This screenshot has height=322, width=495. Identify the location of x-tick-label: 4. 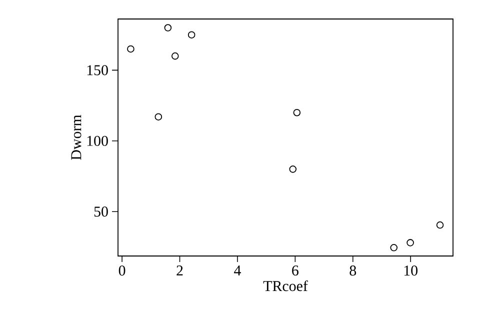
(237, 271).